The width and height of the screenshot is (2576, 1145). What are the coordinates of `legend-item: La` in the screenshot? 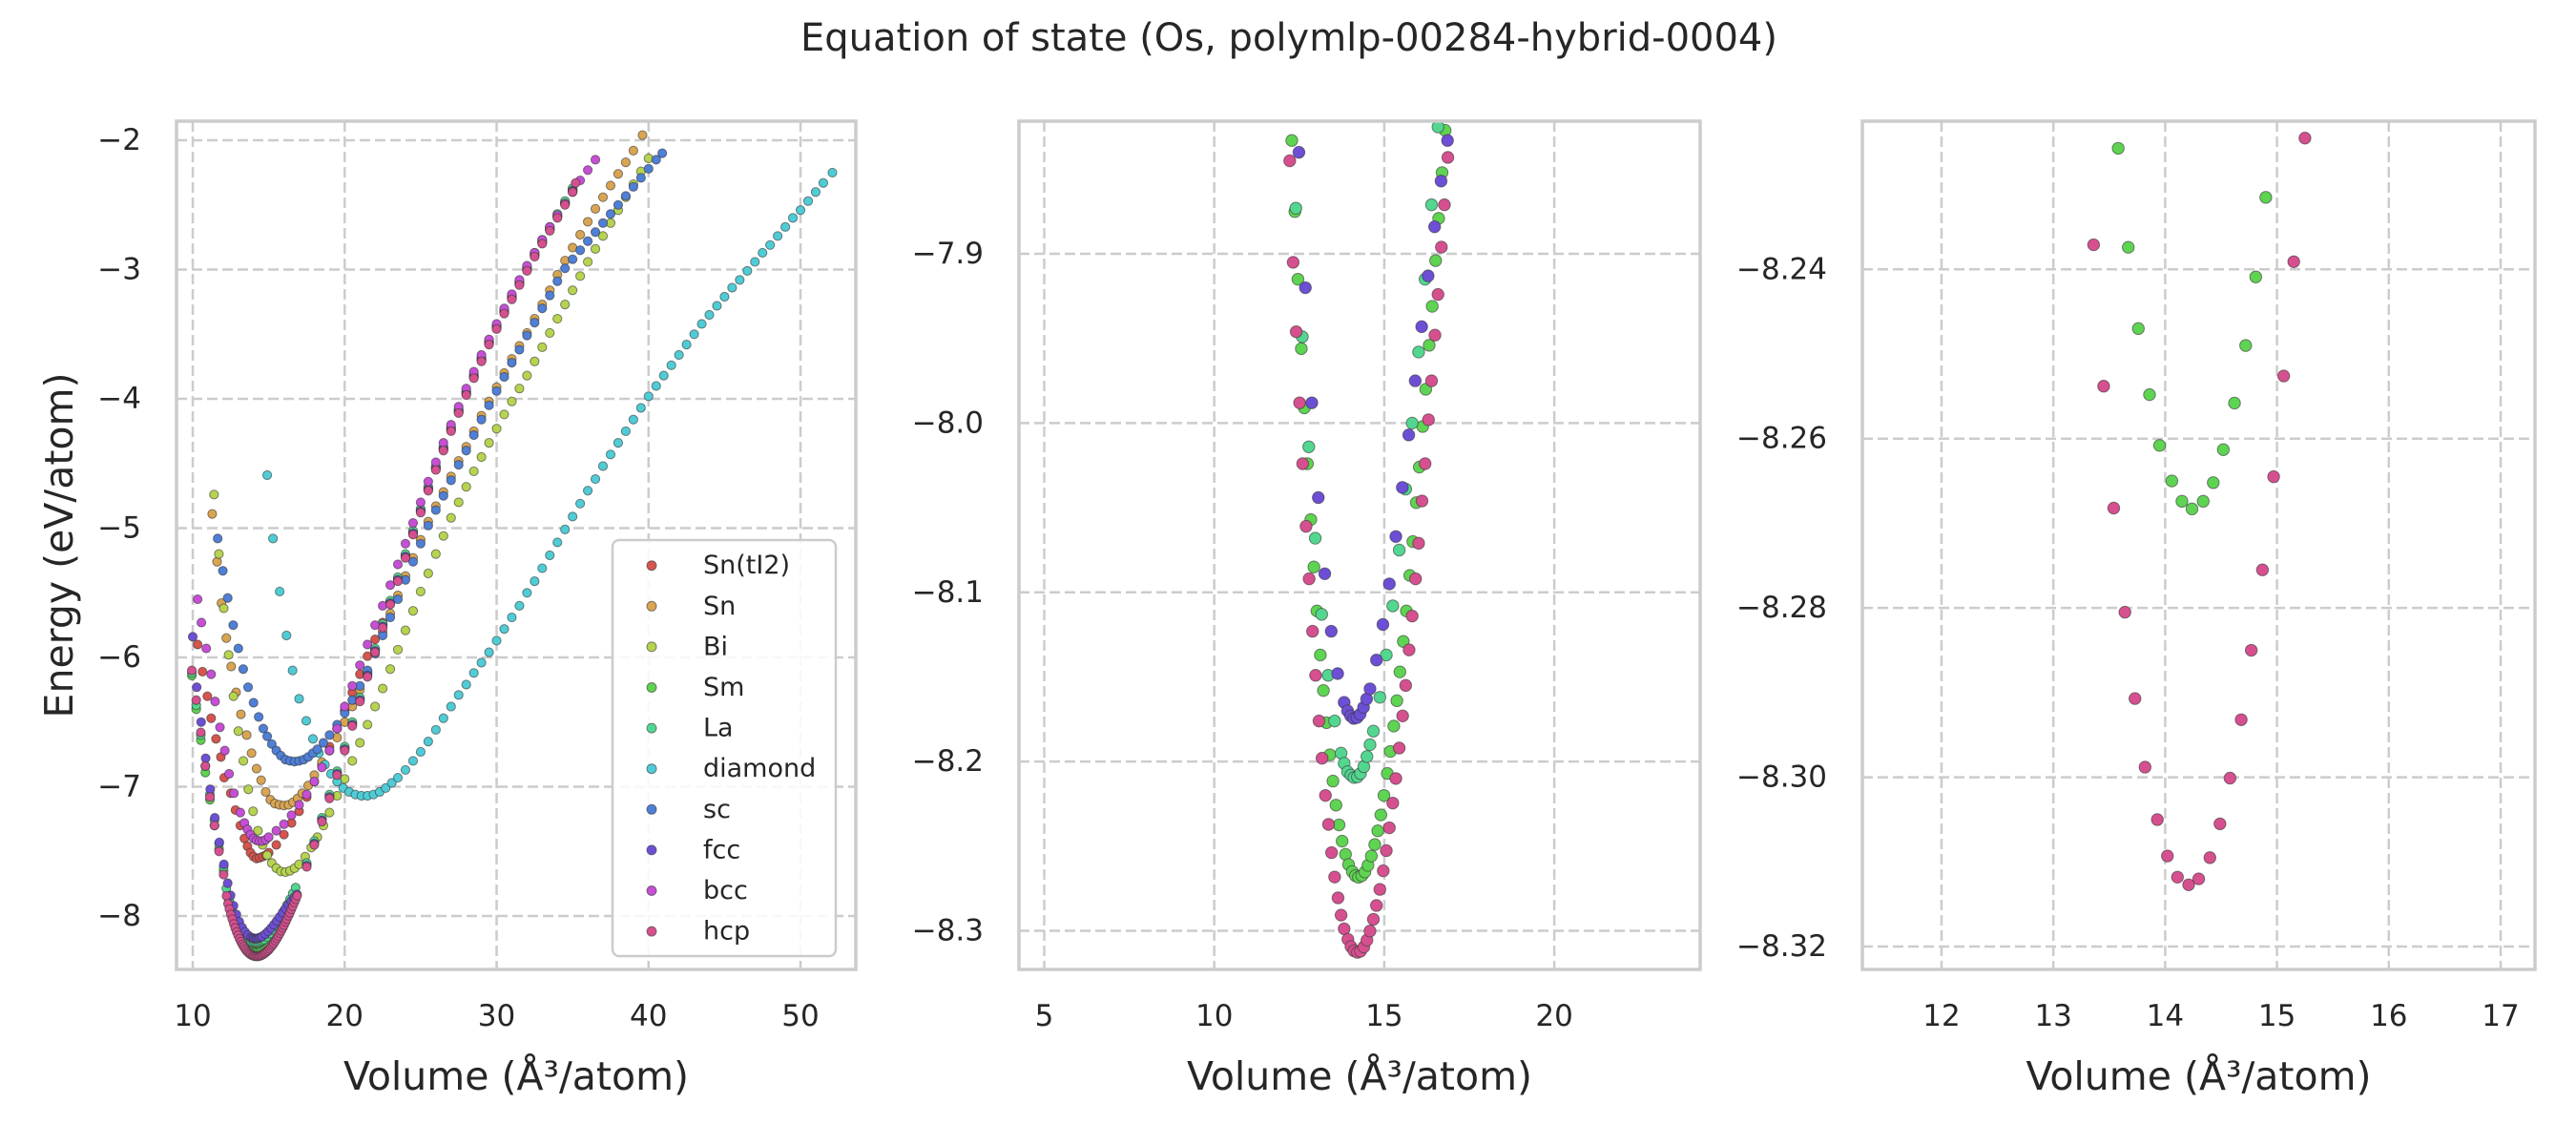 It's located at (690, 728).